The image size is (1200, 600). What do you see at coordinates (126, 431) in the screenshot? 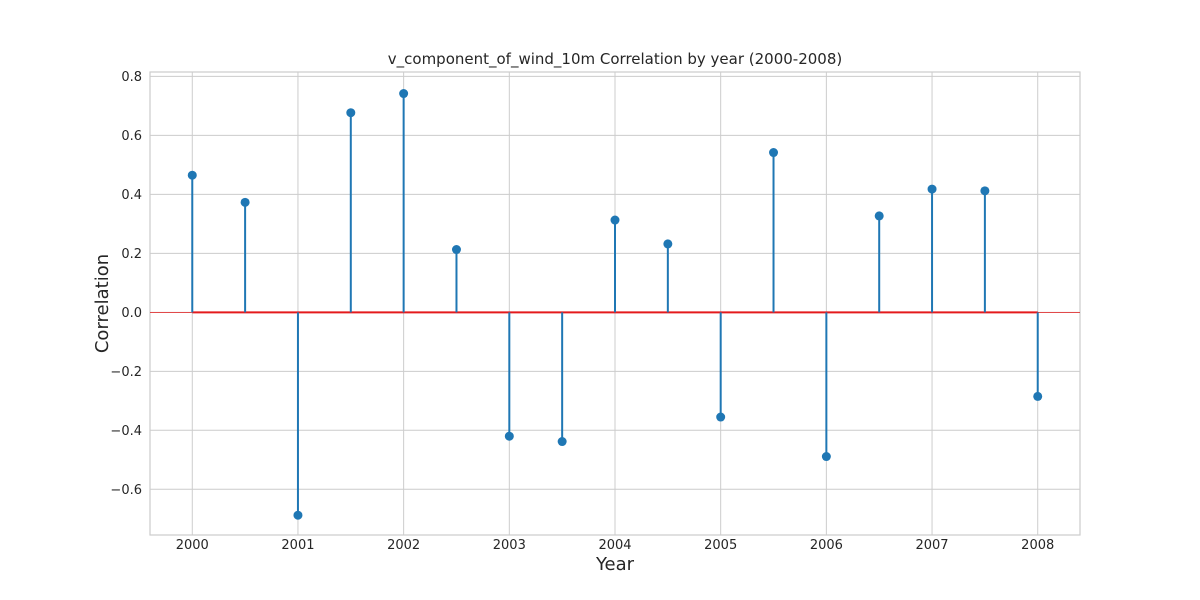
I see `y-tick-label: −0.4` at bounding box center [126, 431].